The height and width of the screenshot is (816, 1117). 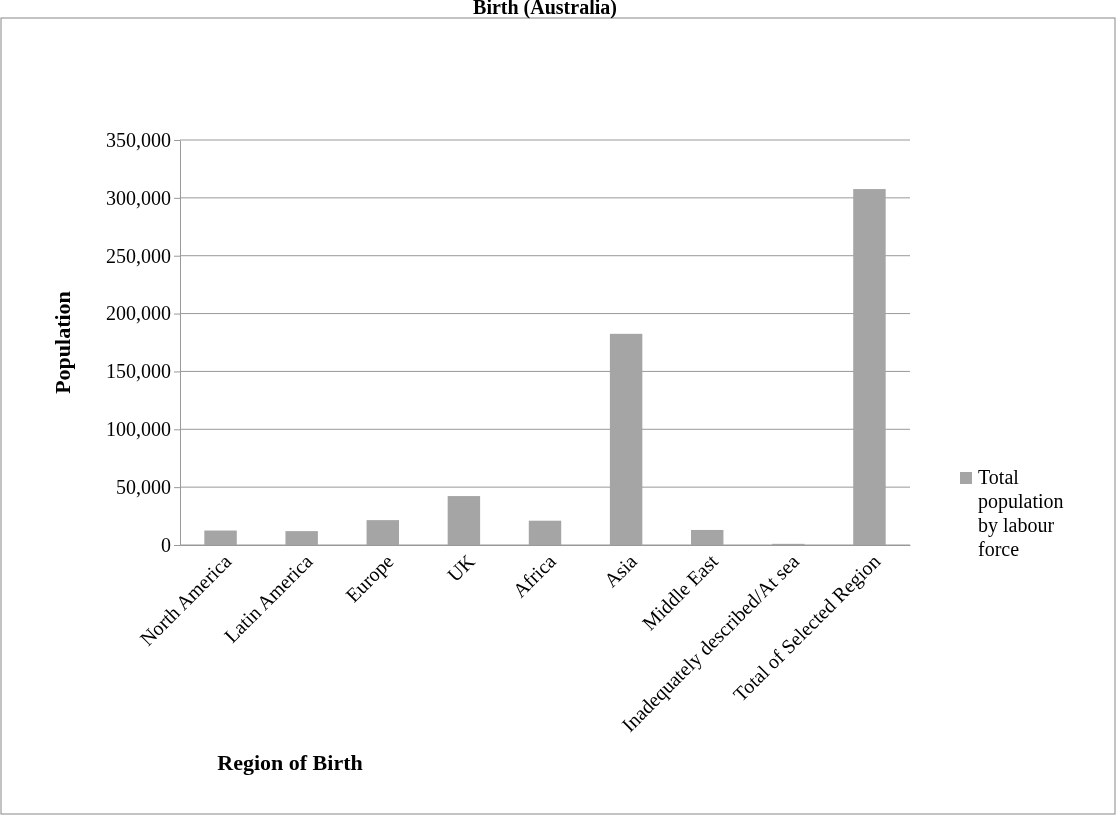 I want to click on y-tick-label: 250,000, so click(x=138, y=255).